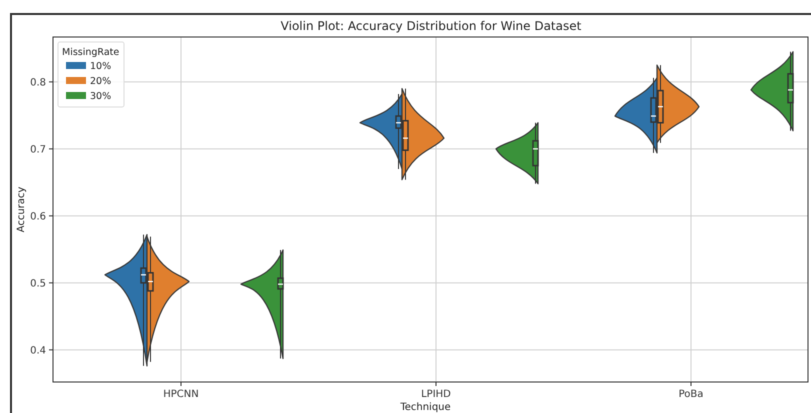 The width and height of the screenshot is (811, 413). I want to click on x-tick-label: PoBa, so click(691, 394).